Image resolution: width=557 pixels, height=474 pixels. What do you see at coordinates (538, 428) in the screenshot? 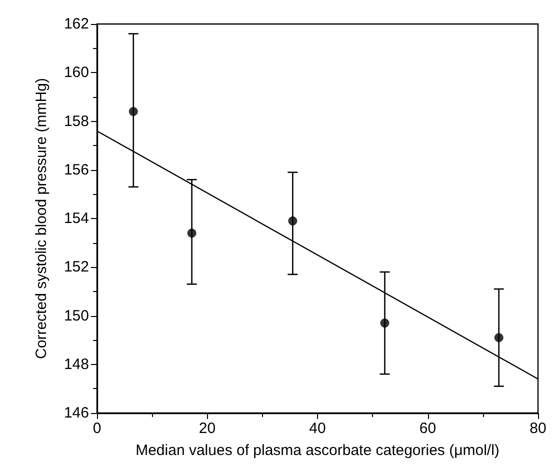
I see `x-tick-label: 80` at bounding box center [538, 428].